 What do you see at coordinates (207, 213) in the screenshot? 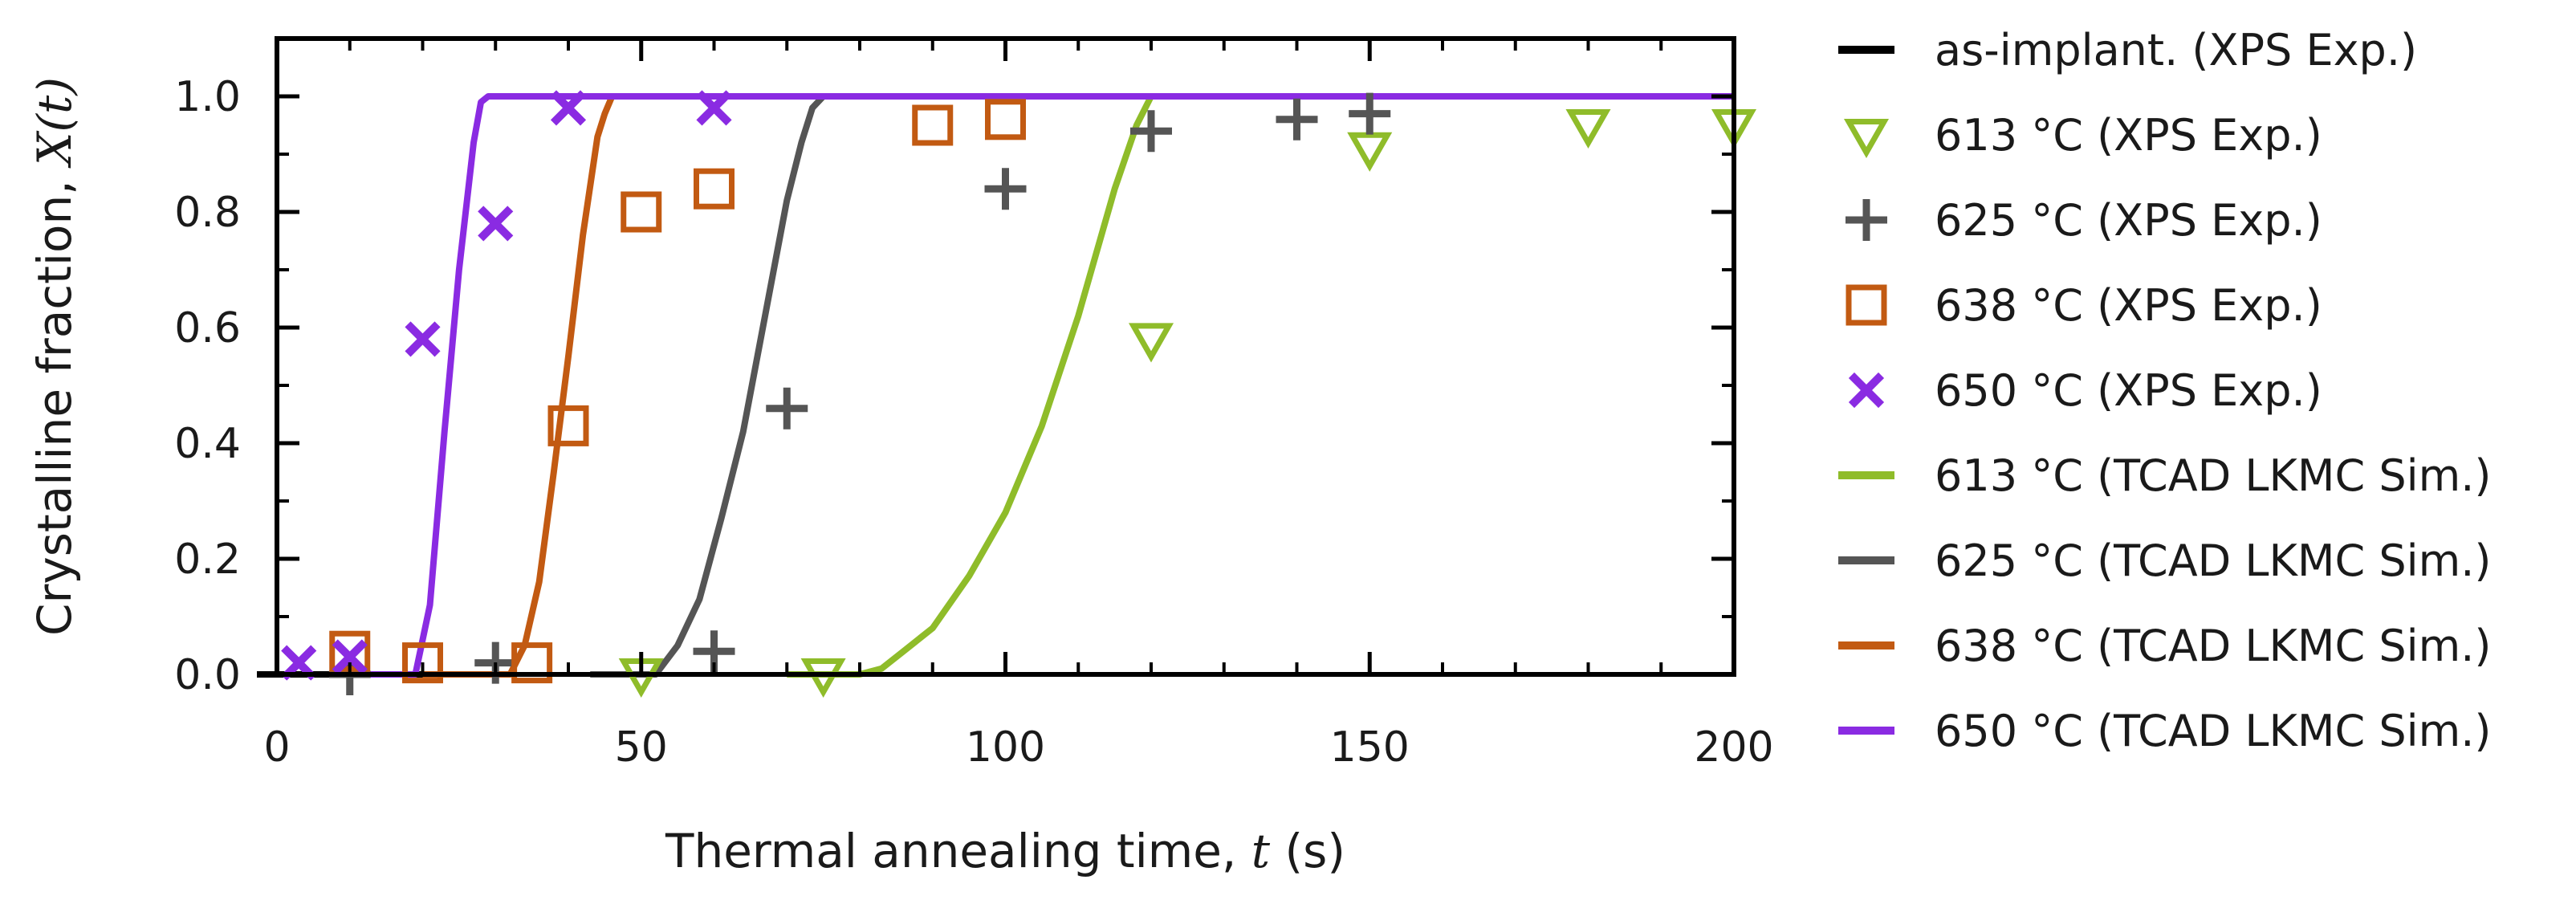
I see `y-tick-label: 0.8` at bounding box center [207, 213].